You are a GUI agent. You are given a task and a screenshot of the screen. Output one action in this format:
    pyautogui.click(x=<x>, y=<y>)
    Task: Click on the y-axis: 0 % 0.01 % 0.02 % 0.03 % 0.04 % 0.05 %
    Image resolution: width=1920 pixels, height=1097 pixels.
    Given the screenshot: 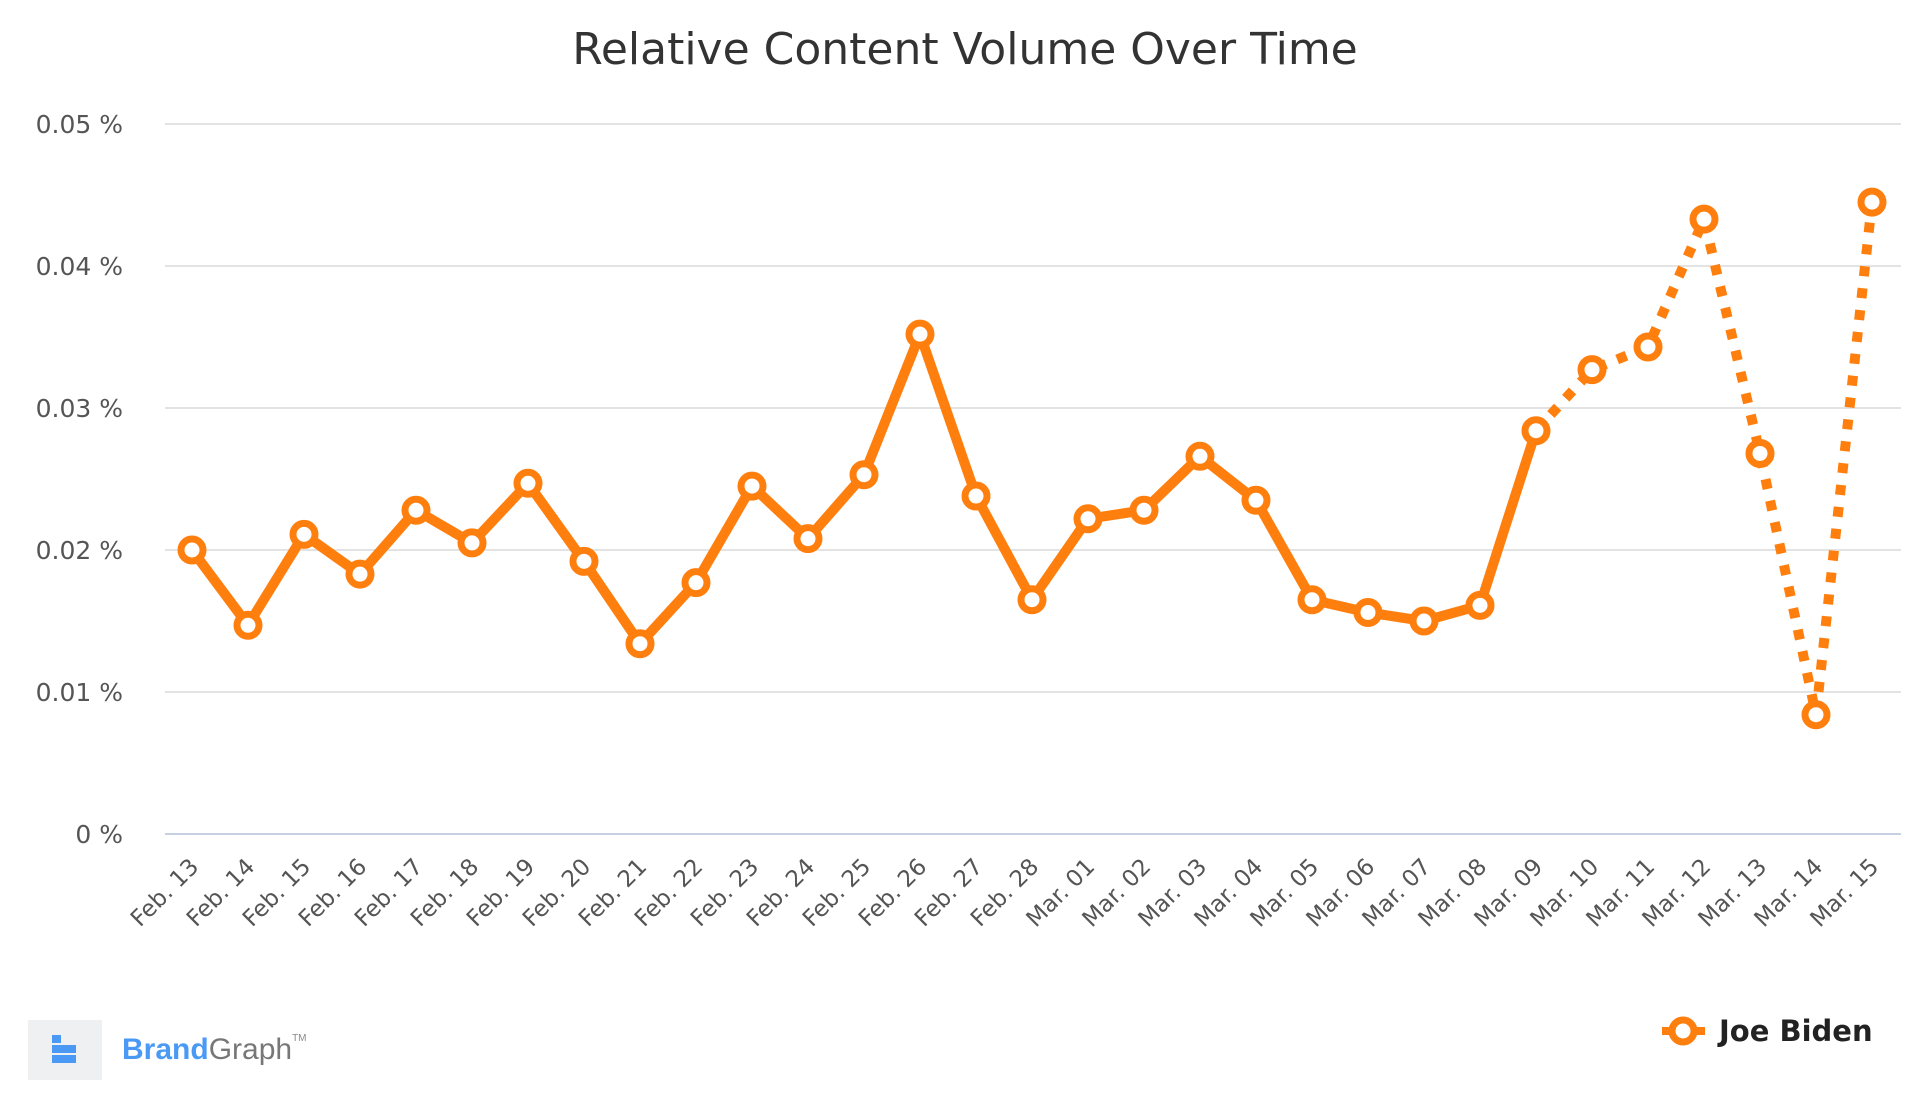 What is the action you would take?
    pyautogui.click(x=79, y=479)
    